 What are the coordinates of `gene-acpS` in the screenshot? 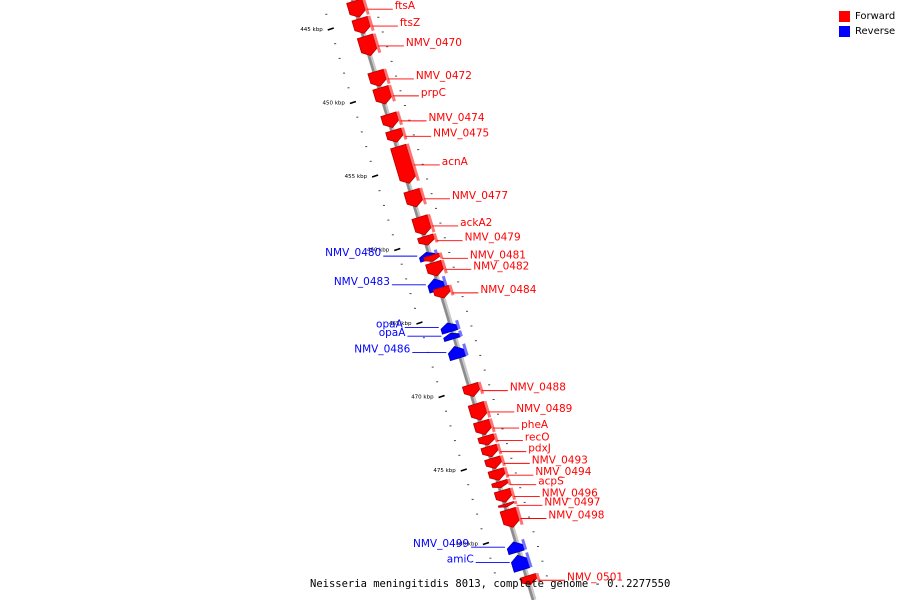 It's located at (501, 483).